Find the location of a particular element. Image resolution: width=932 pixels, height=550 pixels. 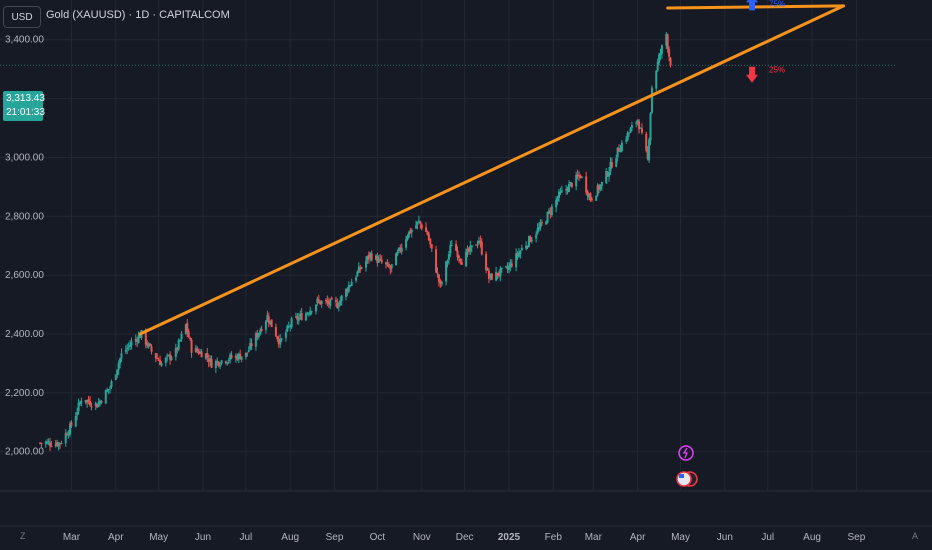

symbol-title: Gold (XAUUSD) · 1D · CAPITALCOM is located at coordinates (138, 15).